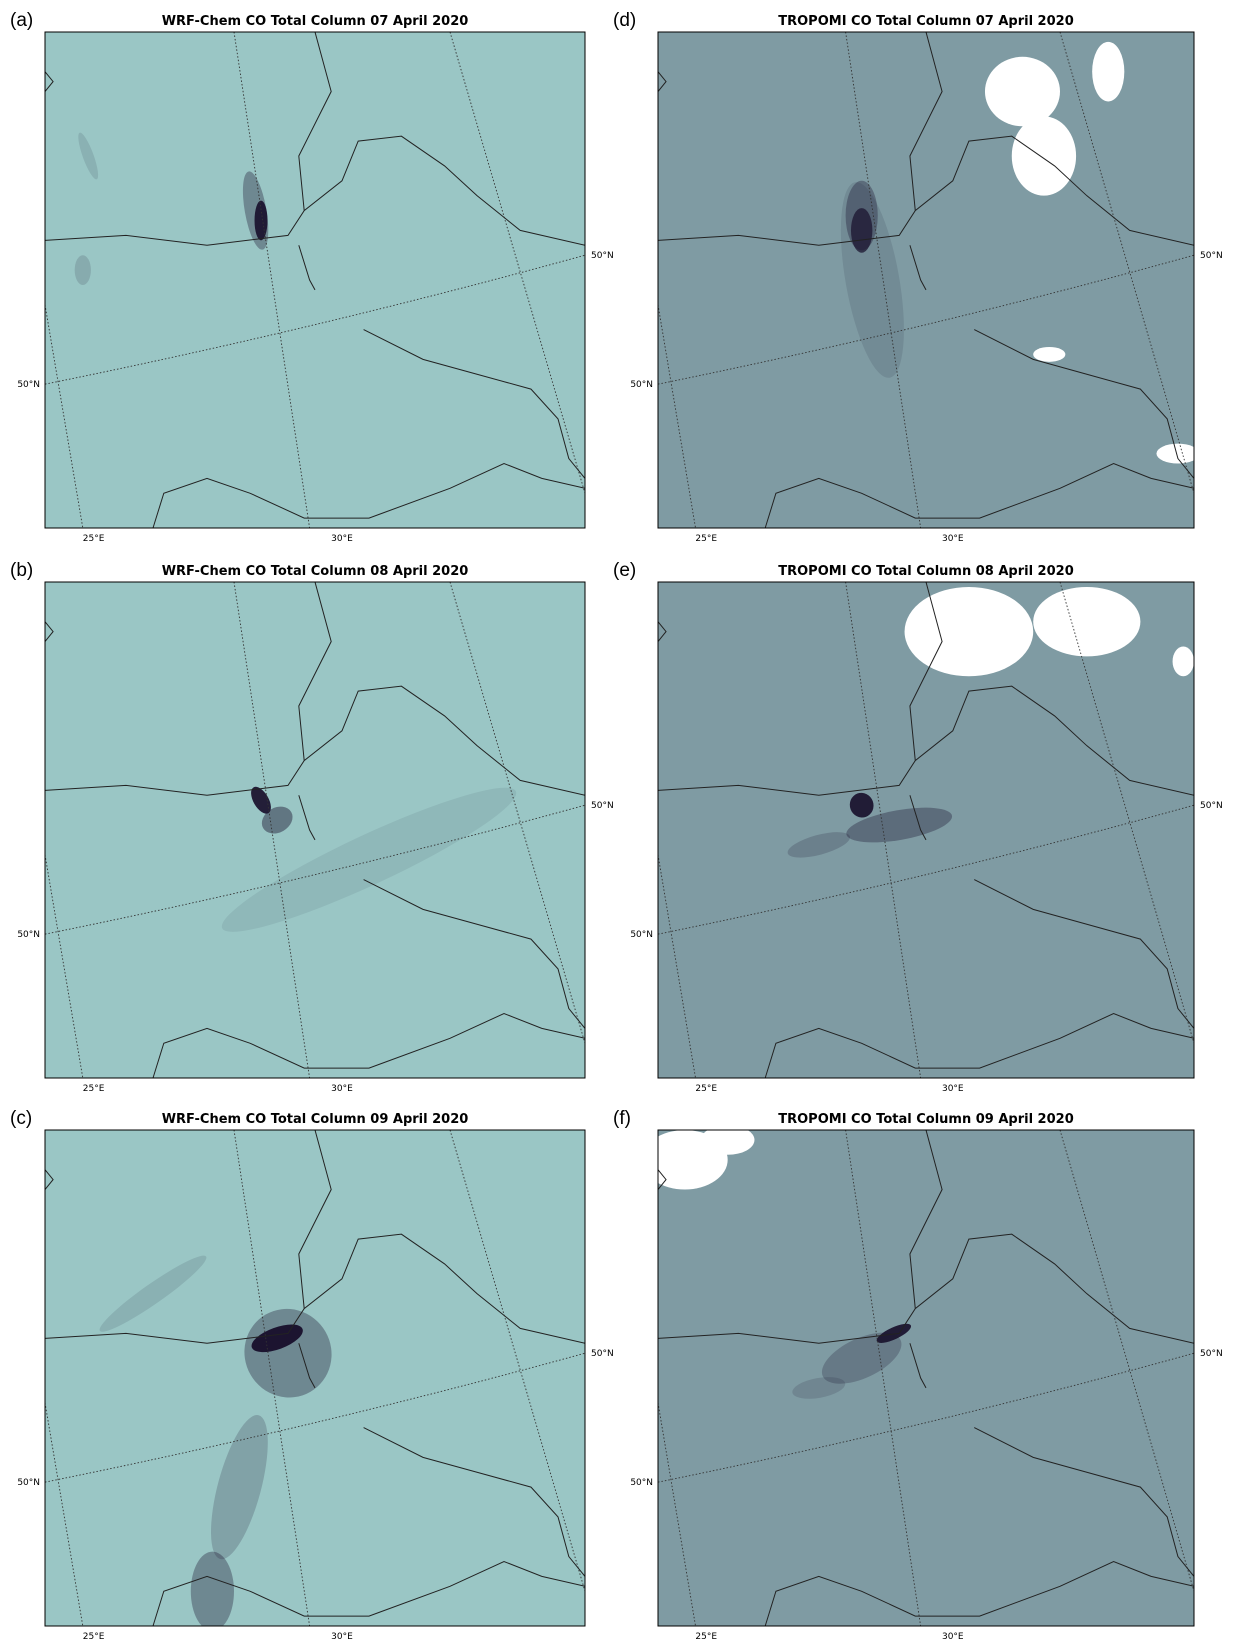  What do you see at coordinates (624, 20) in the screenshot?
I see `panel-label: (d)` at bounding box center [624, 20].